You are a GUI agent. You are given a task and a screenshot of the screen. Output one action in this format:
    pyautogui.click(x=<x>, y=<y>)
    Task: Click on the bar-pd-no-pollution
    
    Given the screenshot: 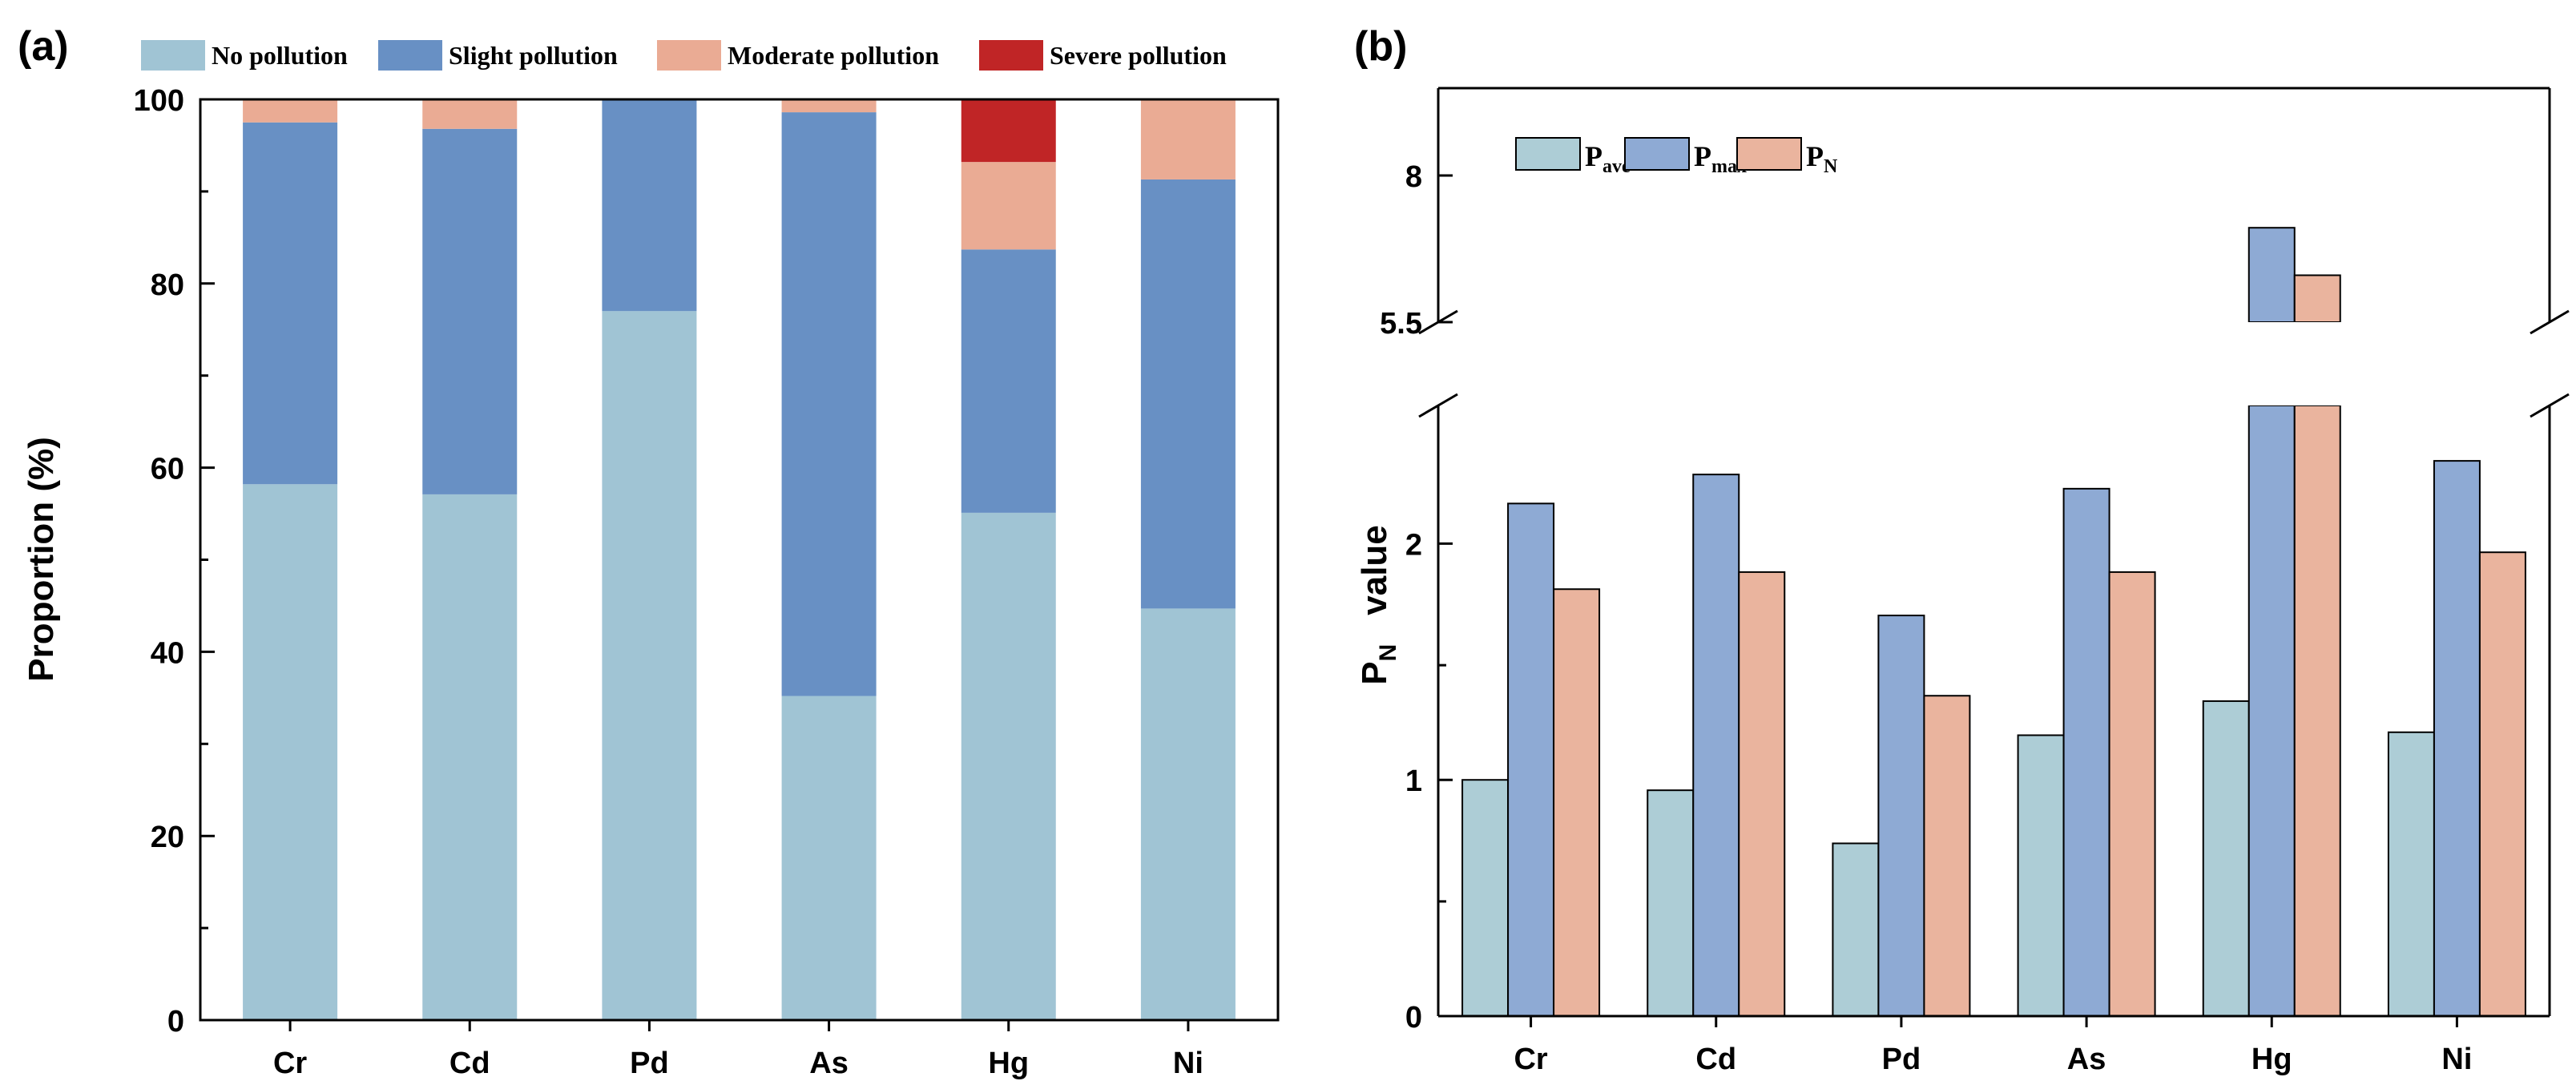 What is the action you would take?
    pyautogui.click(x=649, y=665)
    